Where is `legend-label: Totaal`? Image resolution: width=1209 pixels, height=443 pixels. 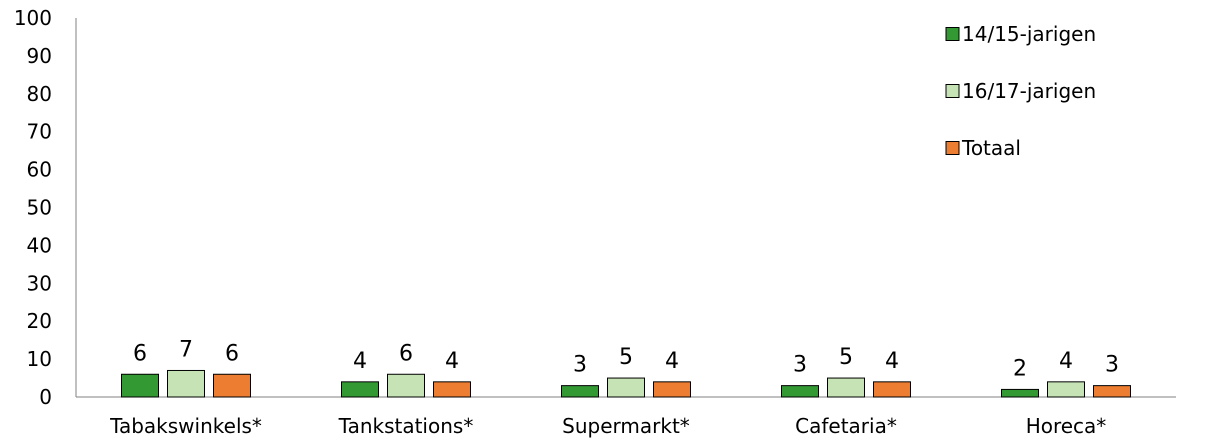
legend-label: Totaal is located at coordinates (991, 148).